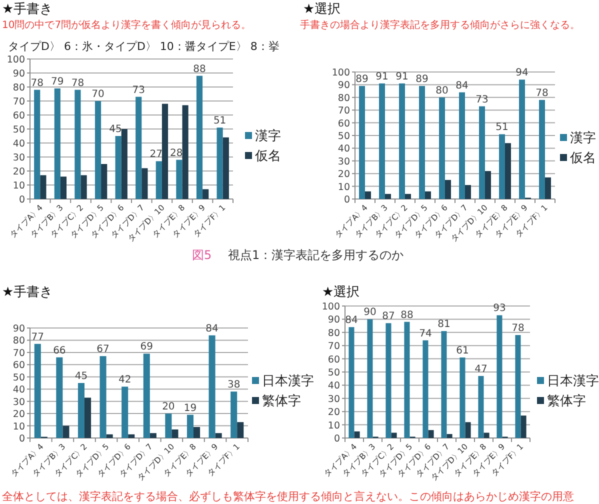 This screenshot has width=599, height=504. What do you see at coordinates (344, 111) in the screenshot?
I see `y-tick-label: 70` at bounding box center [344, 111].